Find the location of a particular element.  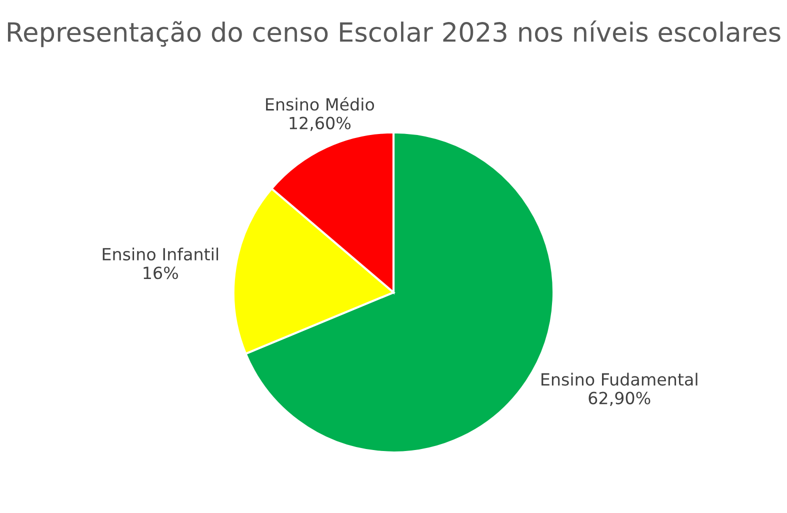

data-label: 16% is located at coordinates (161, 273).